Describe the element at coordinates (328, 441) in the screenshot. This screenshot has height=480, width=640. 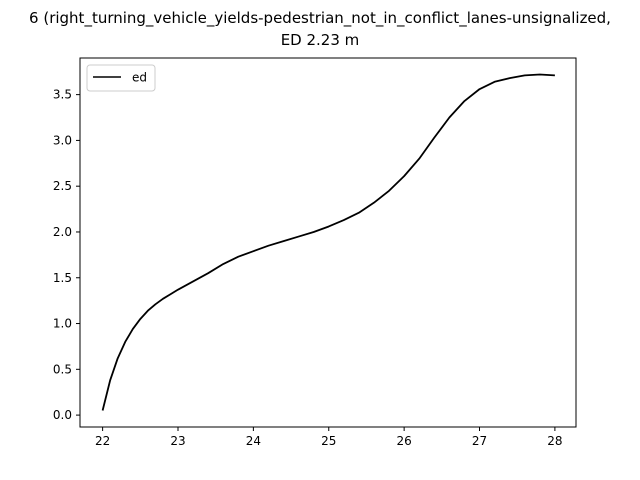
I see `x-tick-label: 25` at that location.